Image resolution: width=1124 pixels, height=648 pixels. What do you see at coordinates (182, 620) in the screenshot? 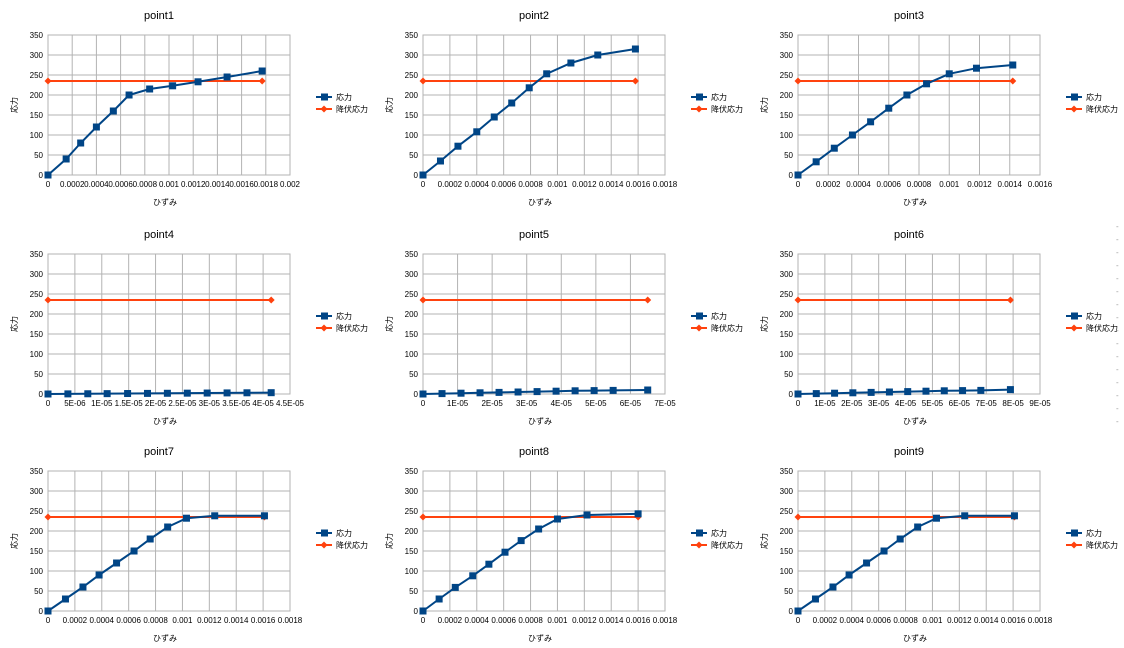
I see `x-tick-label: 0.001` at bounding box center [182, 620].